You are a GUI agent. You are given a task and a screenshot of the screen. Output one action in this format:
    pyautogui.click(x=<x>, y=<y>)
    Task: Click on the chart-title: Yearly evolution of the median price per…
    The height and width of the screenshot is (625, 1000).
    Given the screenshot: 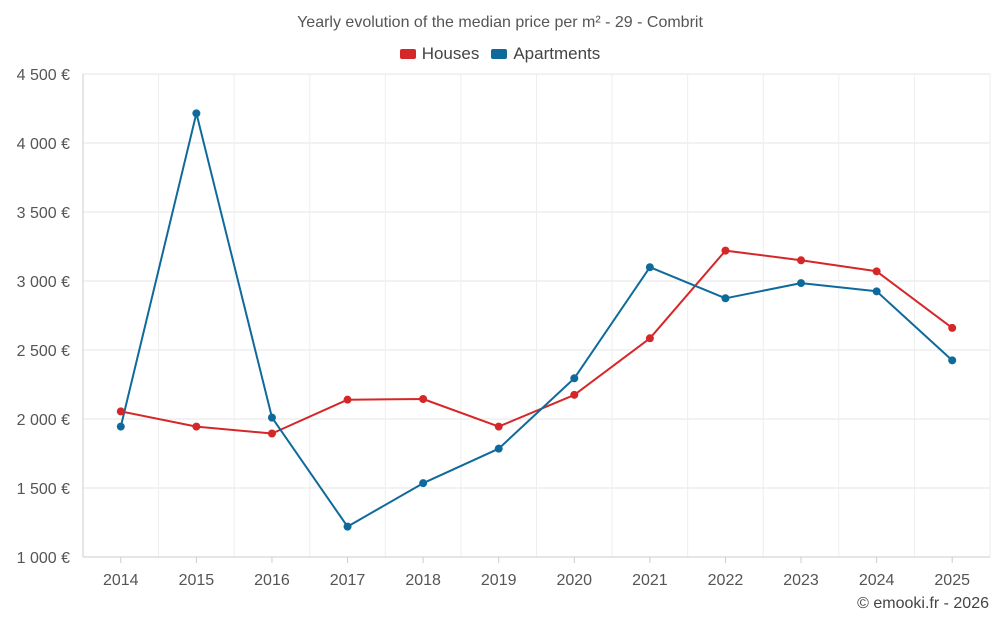 What is the action you would take?
    pyautogui.click(x=500, y=22)
    